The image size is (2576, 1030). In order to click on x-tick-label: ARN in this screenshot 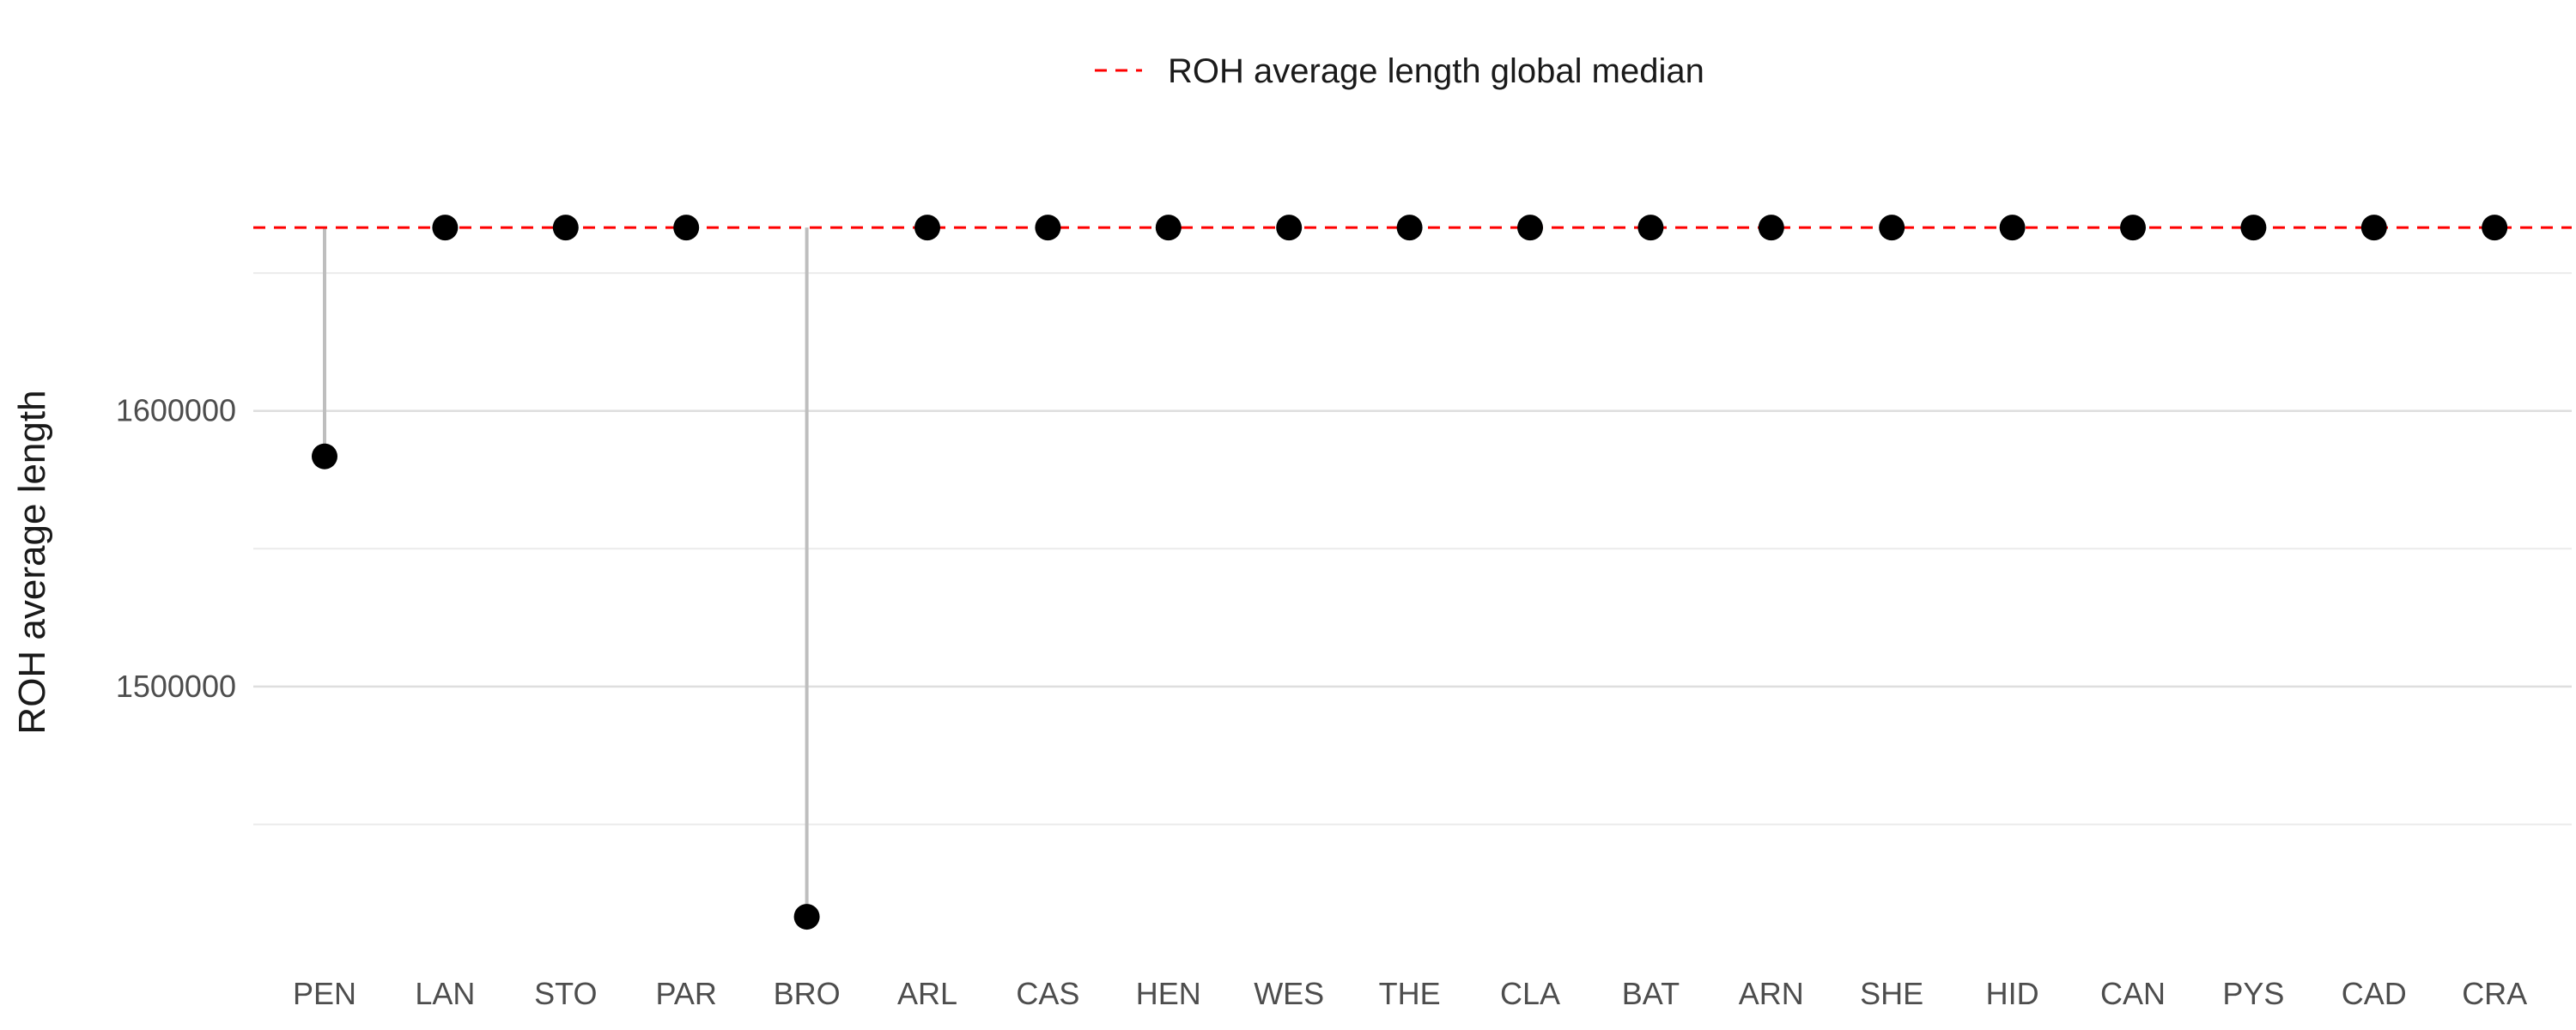, I will do `click(1771, 993)`.